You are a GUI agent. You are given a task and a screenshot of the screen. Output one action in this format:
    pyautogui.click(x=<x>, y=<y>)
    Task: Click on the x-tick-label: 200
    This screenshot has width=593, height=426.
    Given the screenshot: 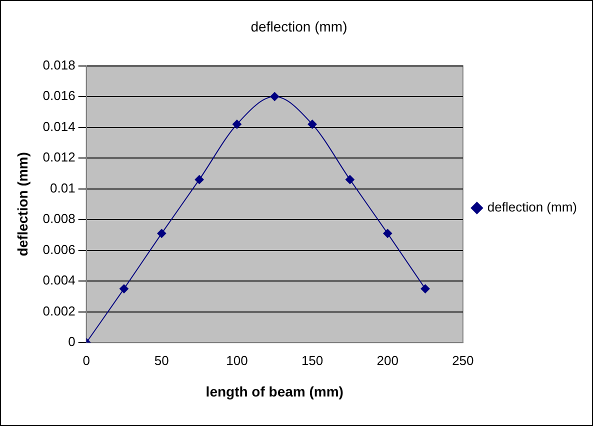 What is the action you would take?
    pyautogui.click(x=387, y=360)
    